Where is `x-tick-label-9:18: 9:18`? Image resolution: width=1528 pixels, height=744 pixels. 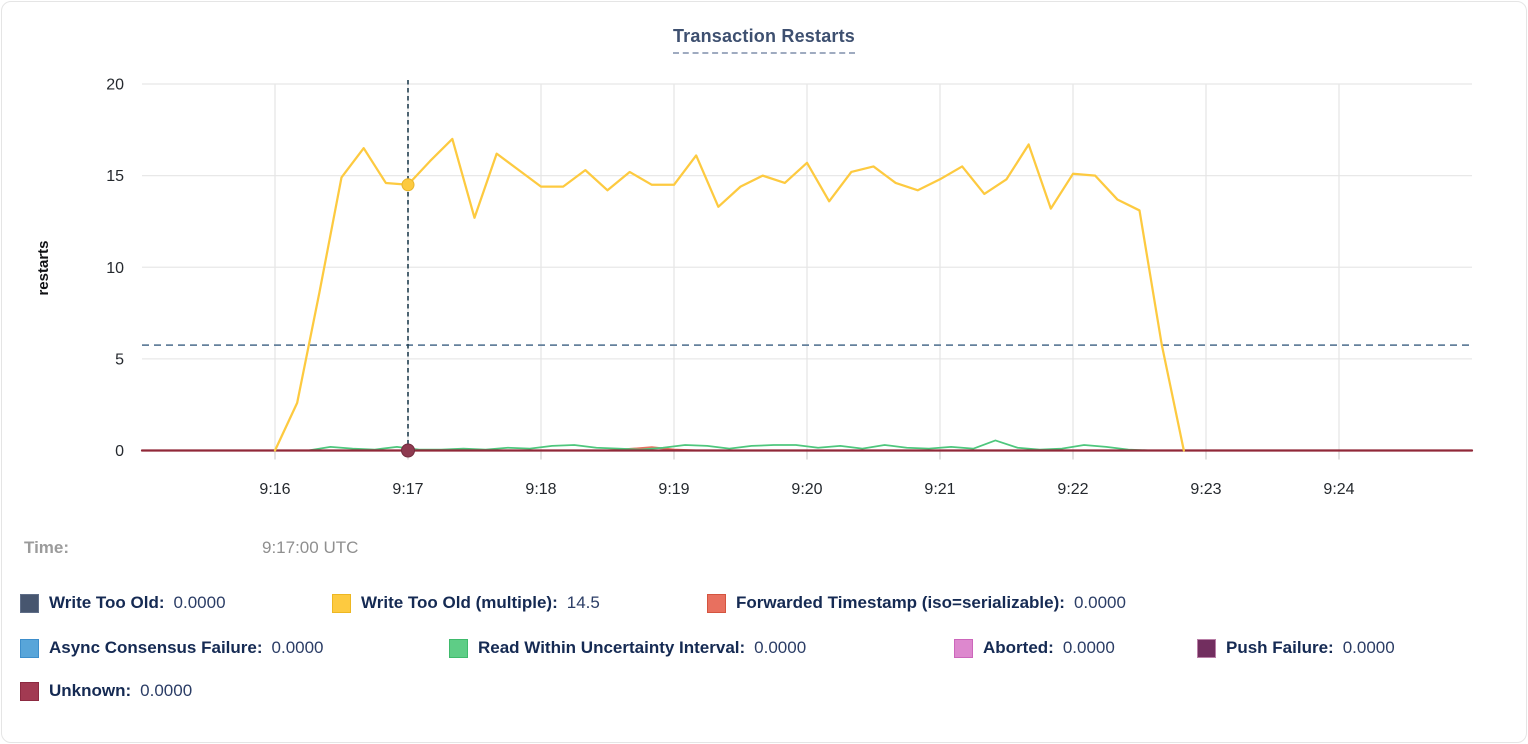 x-tick-label-9:18: 9:18 is located at coordinates (540, 489).